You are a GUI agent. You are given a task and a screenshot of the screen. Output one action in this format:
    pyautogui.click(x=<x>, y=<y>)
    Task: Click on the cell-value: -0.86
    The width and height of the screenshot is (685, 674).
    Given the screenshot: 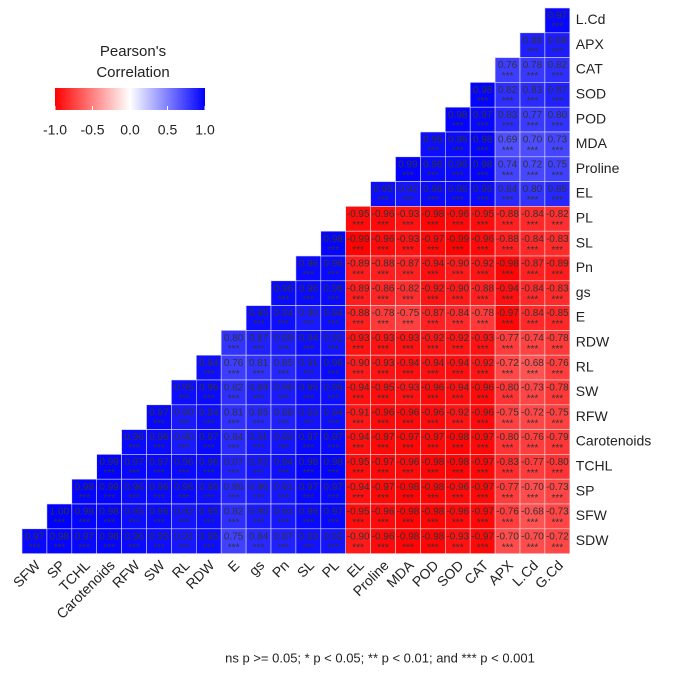 What is the action you would take?
    pyautogui.click(x=383, y=288)
    